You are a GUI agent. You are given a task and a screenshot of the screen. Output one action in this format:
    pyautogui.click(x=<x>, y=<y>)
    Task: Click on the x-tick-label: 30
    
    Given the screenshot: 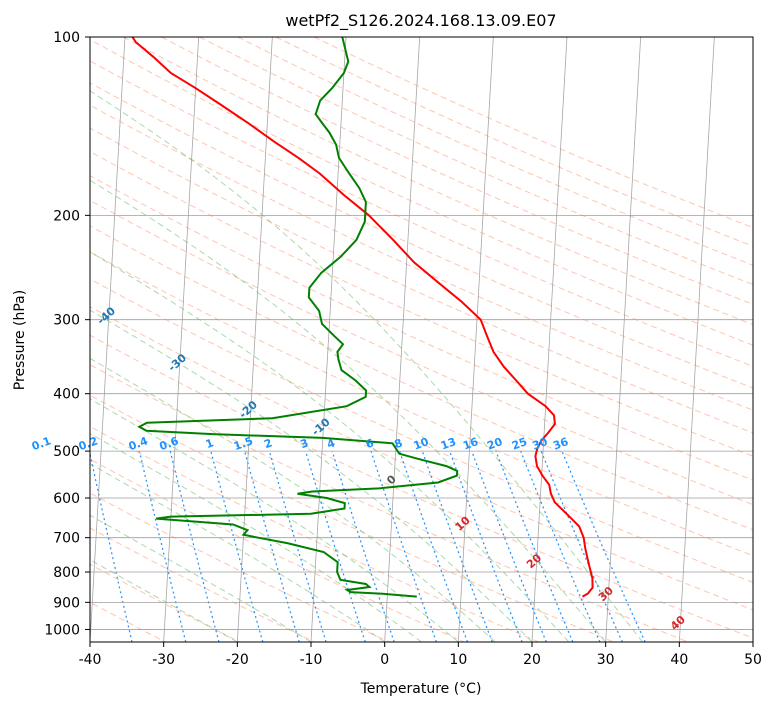 What is the action you would take?
    pyautogui.click(x=606, y=660)
    